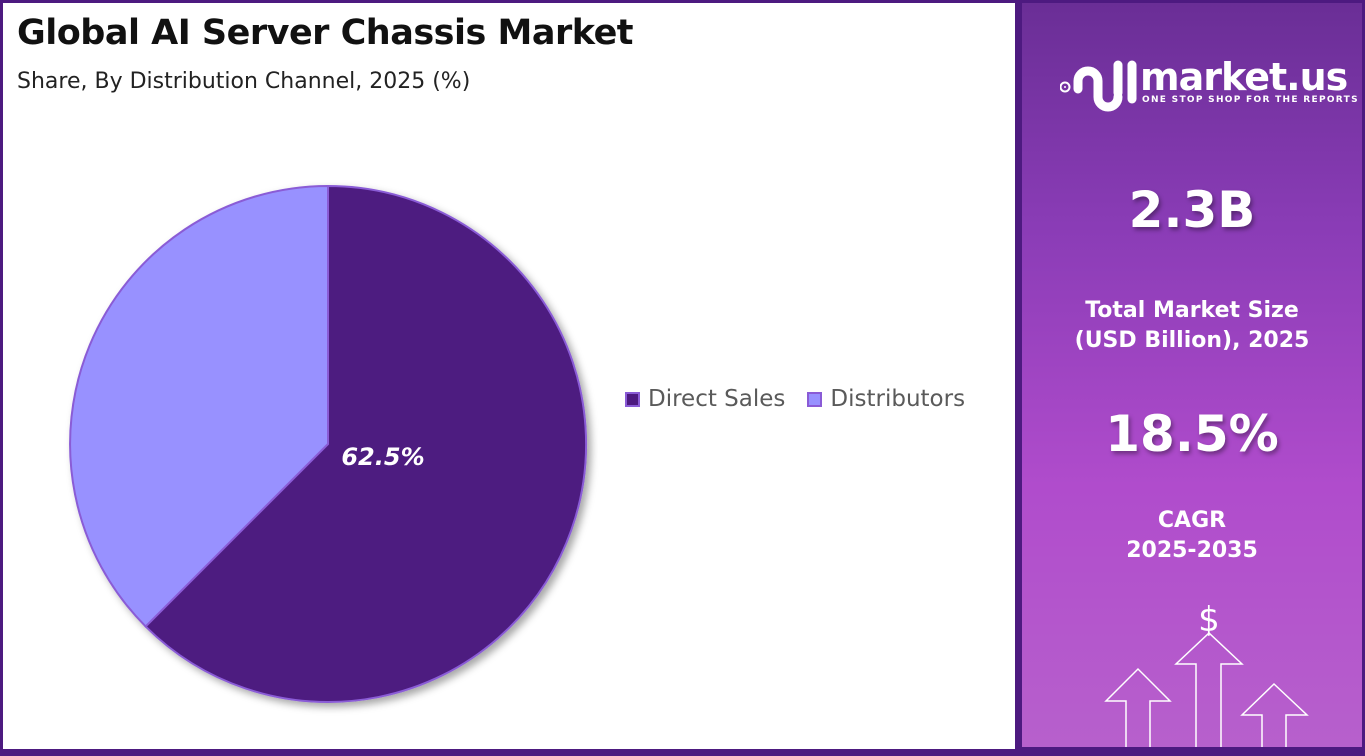 This screenshot has height=756, width=1365. Describe the element at coordinates (1192, 310) in the screenshot. I see `market-size-label-line1: Total Market Size` at that location.